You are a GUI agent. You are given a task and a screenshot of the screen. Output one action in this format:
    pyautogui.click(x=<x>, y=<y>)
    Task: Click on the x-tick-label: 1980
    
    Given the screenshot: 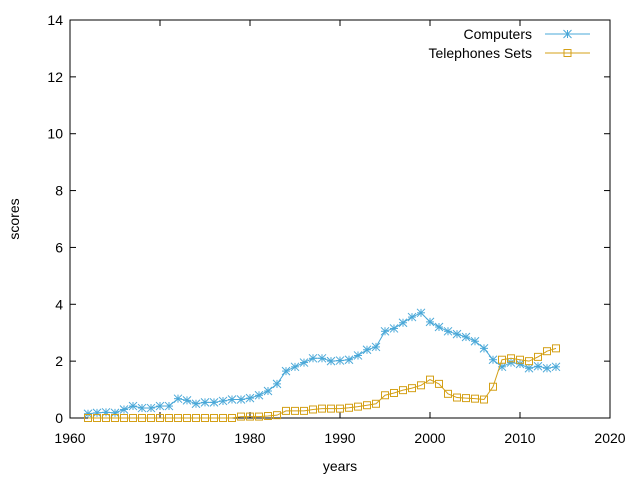 What is the action you would take?
    pyautogui.click(x=249, y=438)
    